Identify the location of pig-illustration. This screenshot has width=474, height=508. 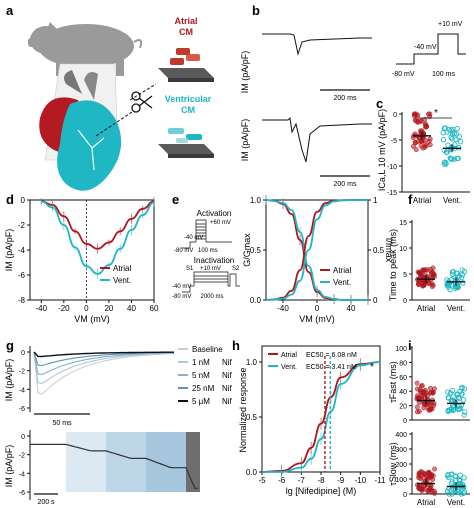
(85, 49).